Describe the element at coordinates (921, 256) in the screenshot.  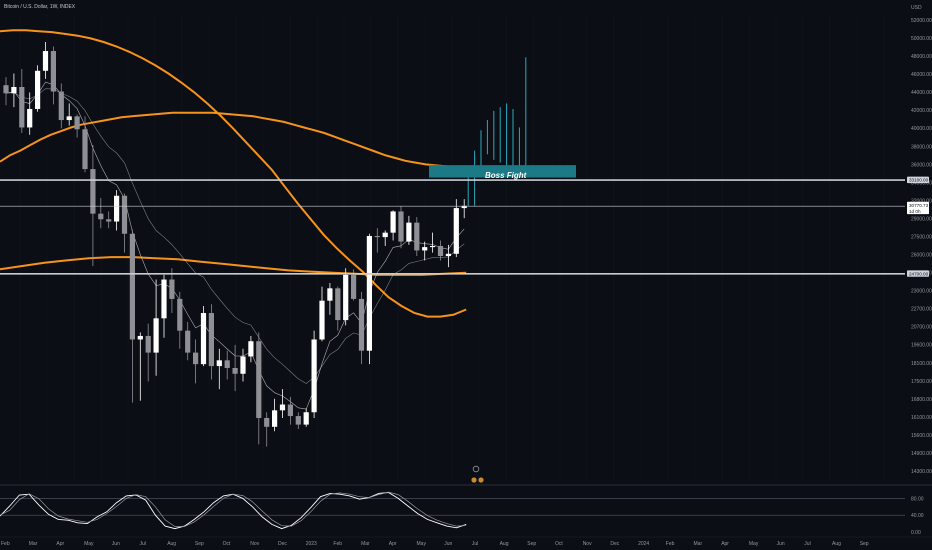
I see `price-tick-label: 26000.00` at that location.